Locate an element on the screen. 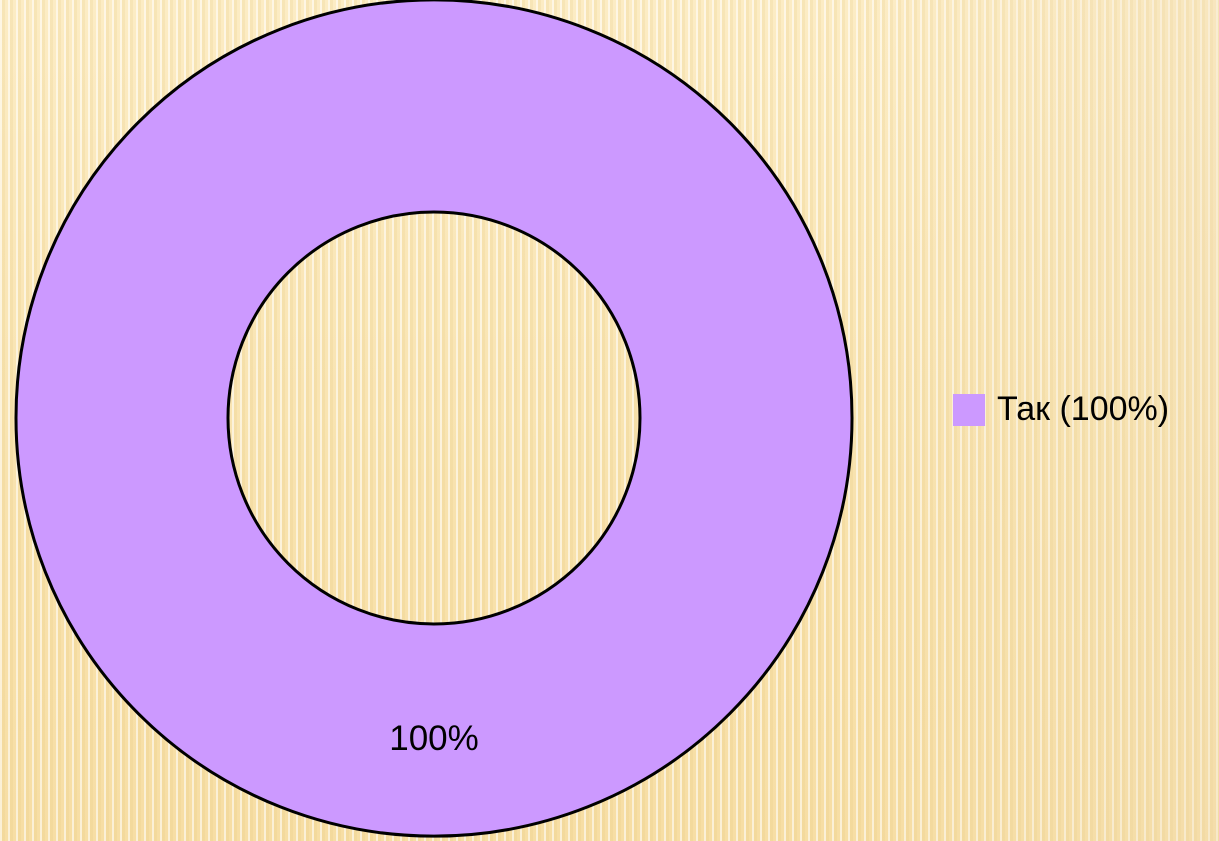  legend-label: Так (100%) is located at coordinates (1083, 409).